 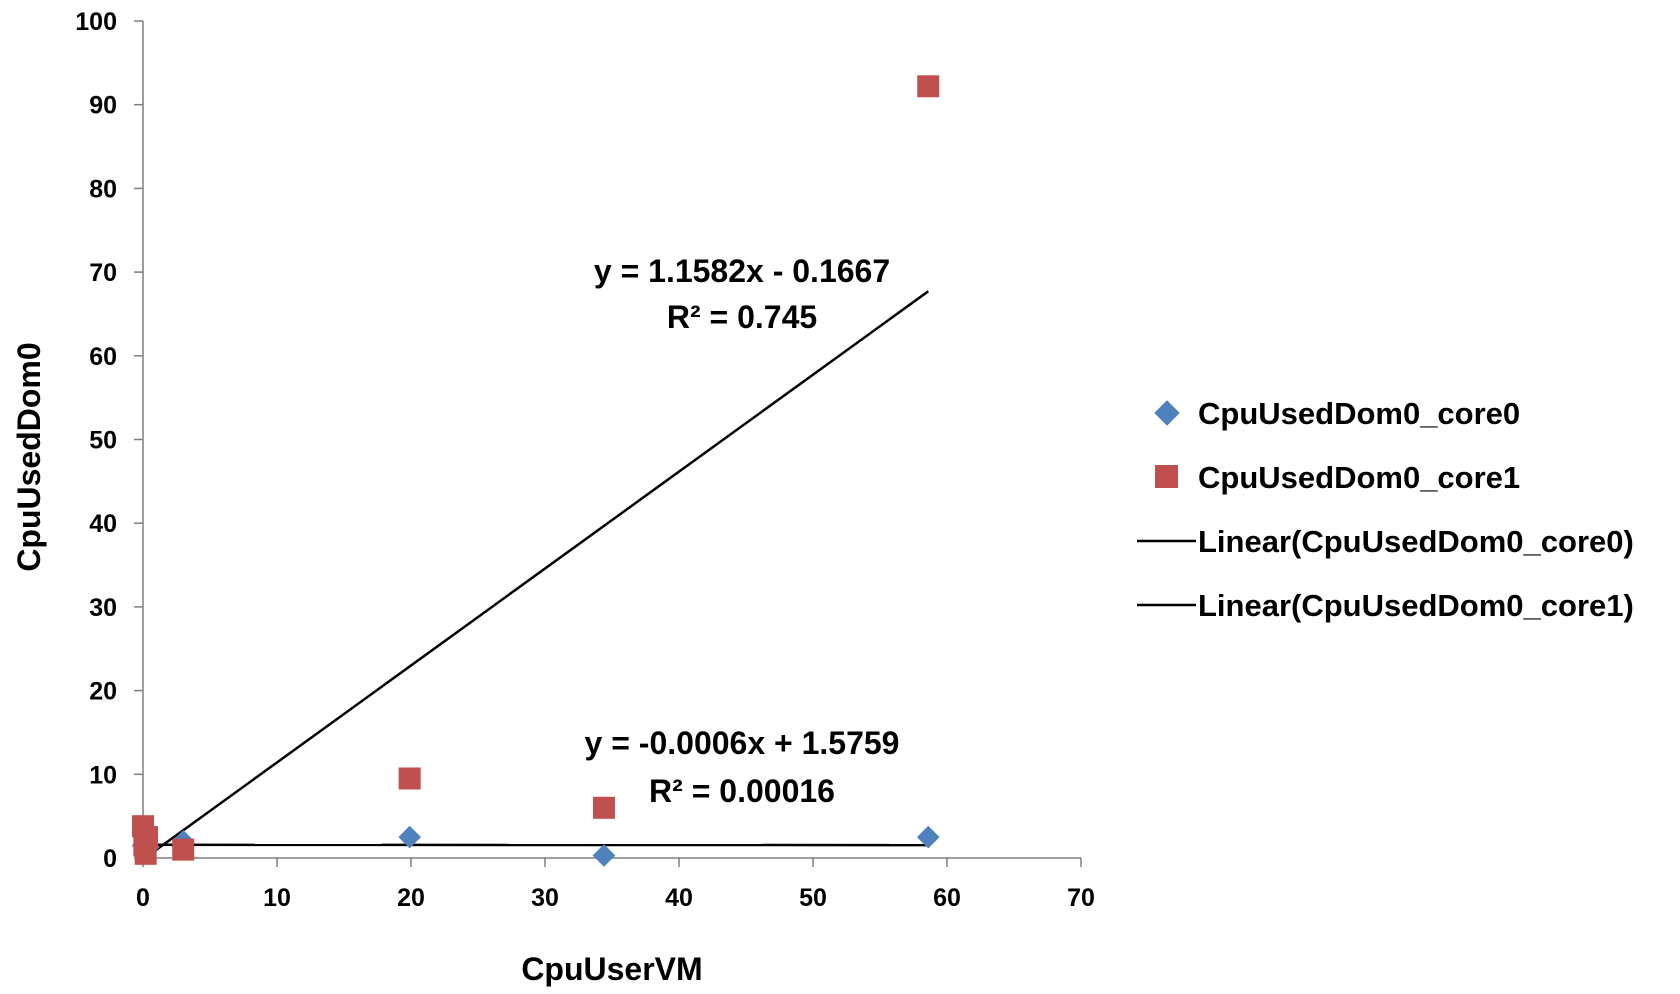 I want to click on y-tick-label: 70, so click(x=103, y=273).